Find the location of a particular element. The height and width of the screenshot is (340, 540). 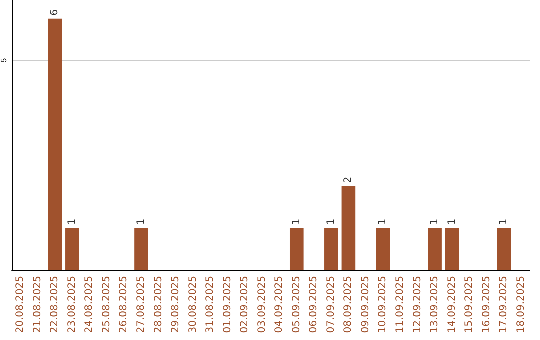

x-tick-label: 23.08.2025 is located at coordinates (72, 305).